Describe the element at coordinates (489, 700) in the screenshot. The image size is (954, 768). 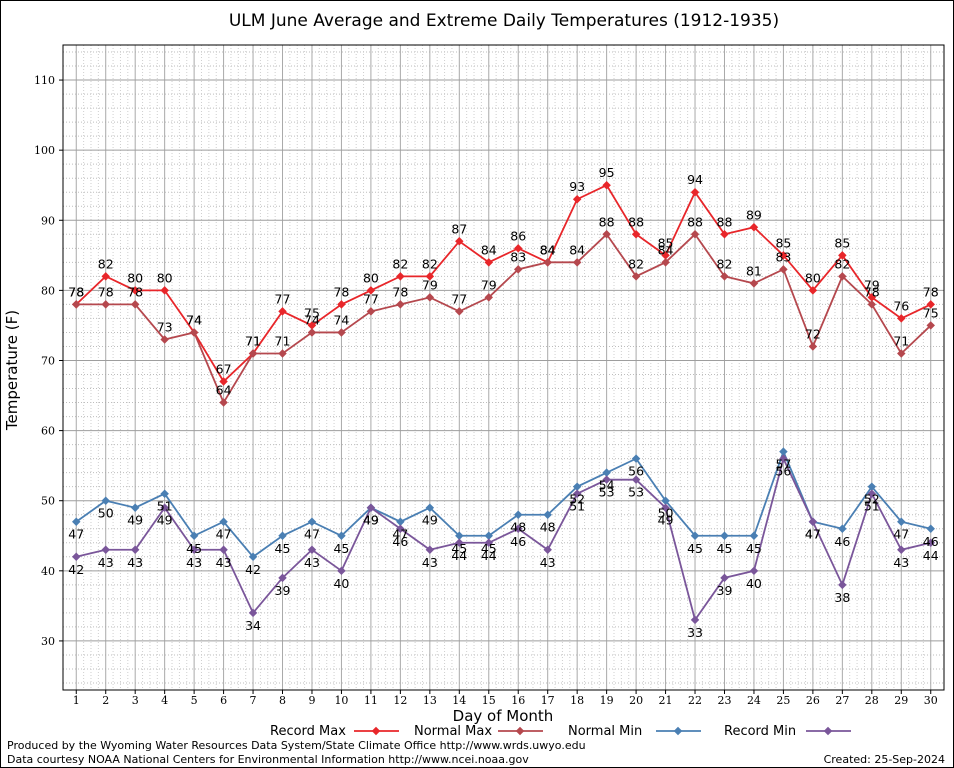
I see `x-tick-label: 15` at that location.